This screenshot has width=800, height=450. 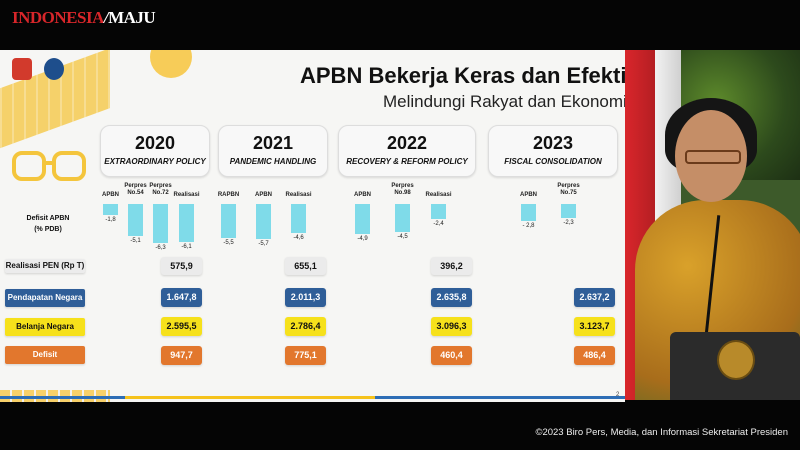 What do you see at coordinates (110, 220) in the screenshot?
I see `deficit-bar-value: -1,8` at bounding box center [110, 220].